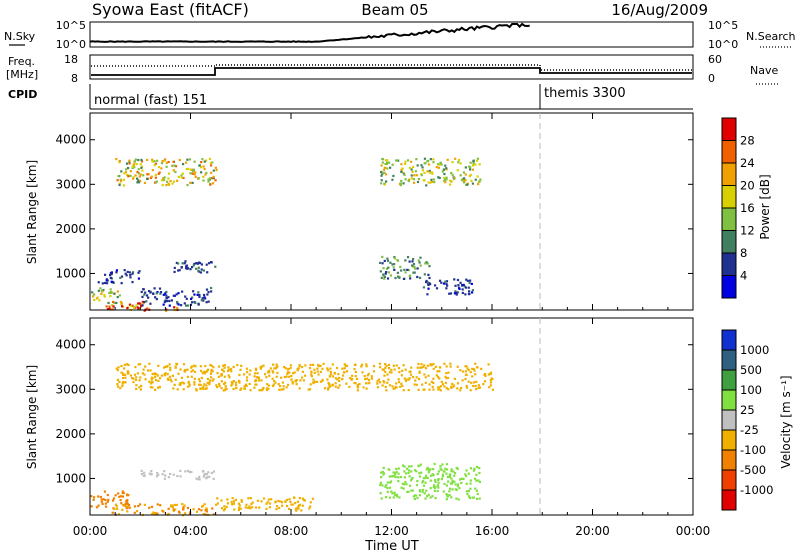  Describe the element at coordinates (70, 434) in the screenshot. I see `y-tick-label: 2000` at that location.